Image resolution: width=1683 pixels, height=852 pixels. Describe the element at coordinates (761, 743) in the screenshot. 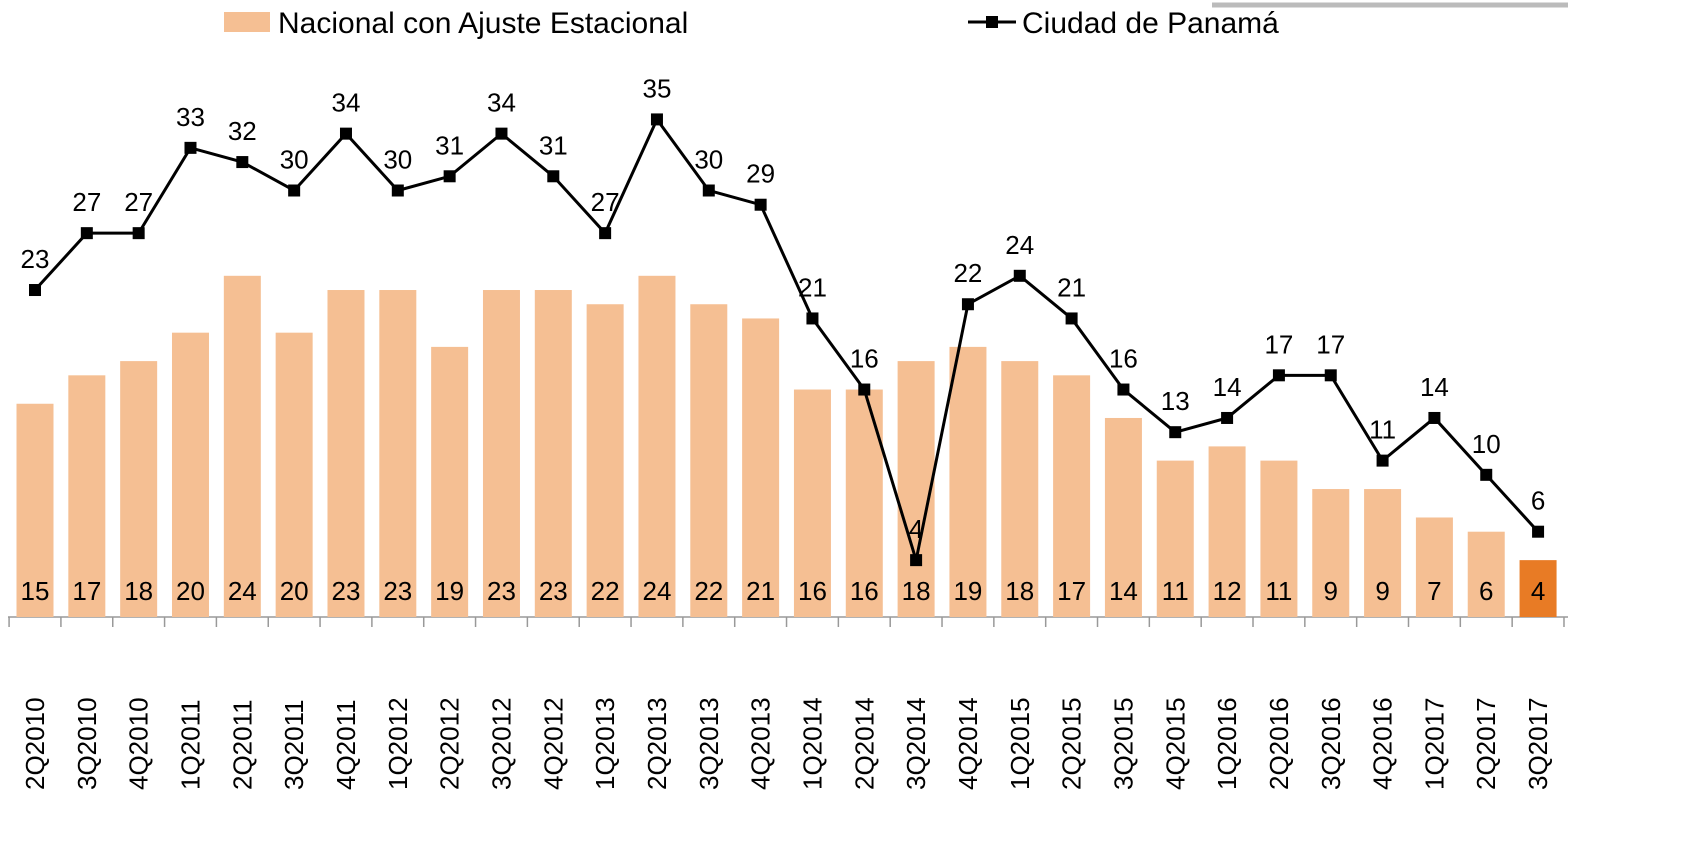

I see `x-tick-label: 4Q2013` at that location.